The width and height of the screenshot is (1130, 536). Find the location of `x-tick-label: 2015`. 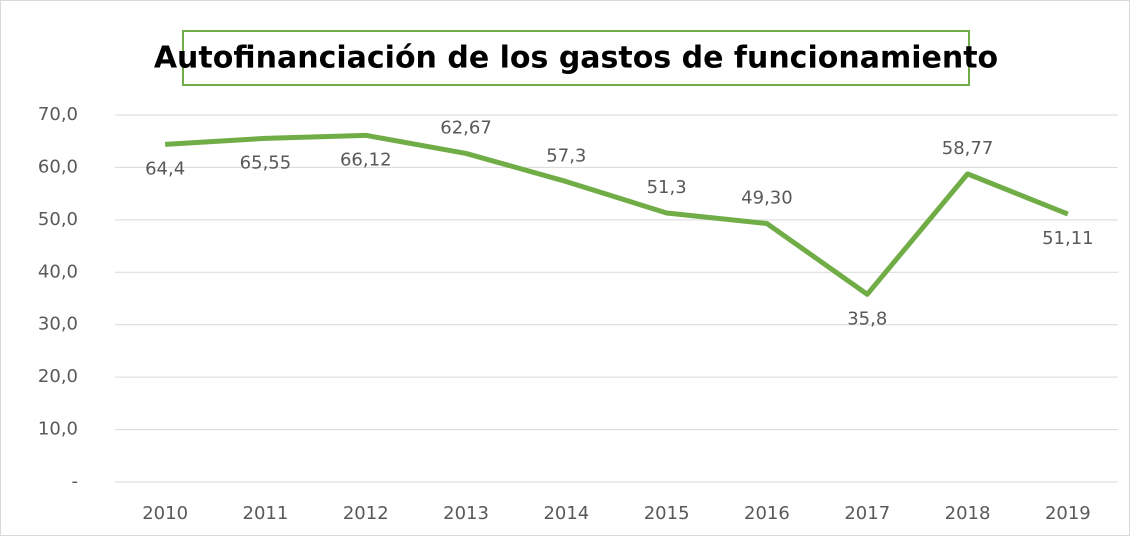

x-tick-label: 2015 is located at coordinates (667, 513).